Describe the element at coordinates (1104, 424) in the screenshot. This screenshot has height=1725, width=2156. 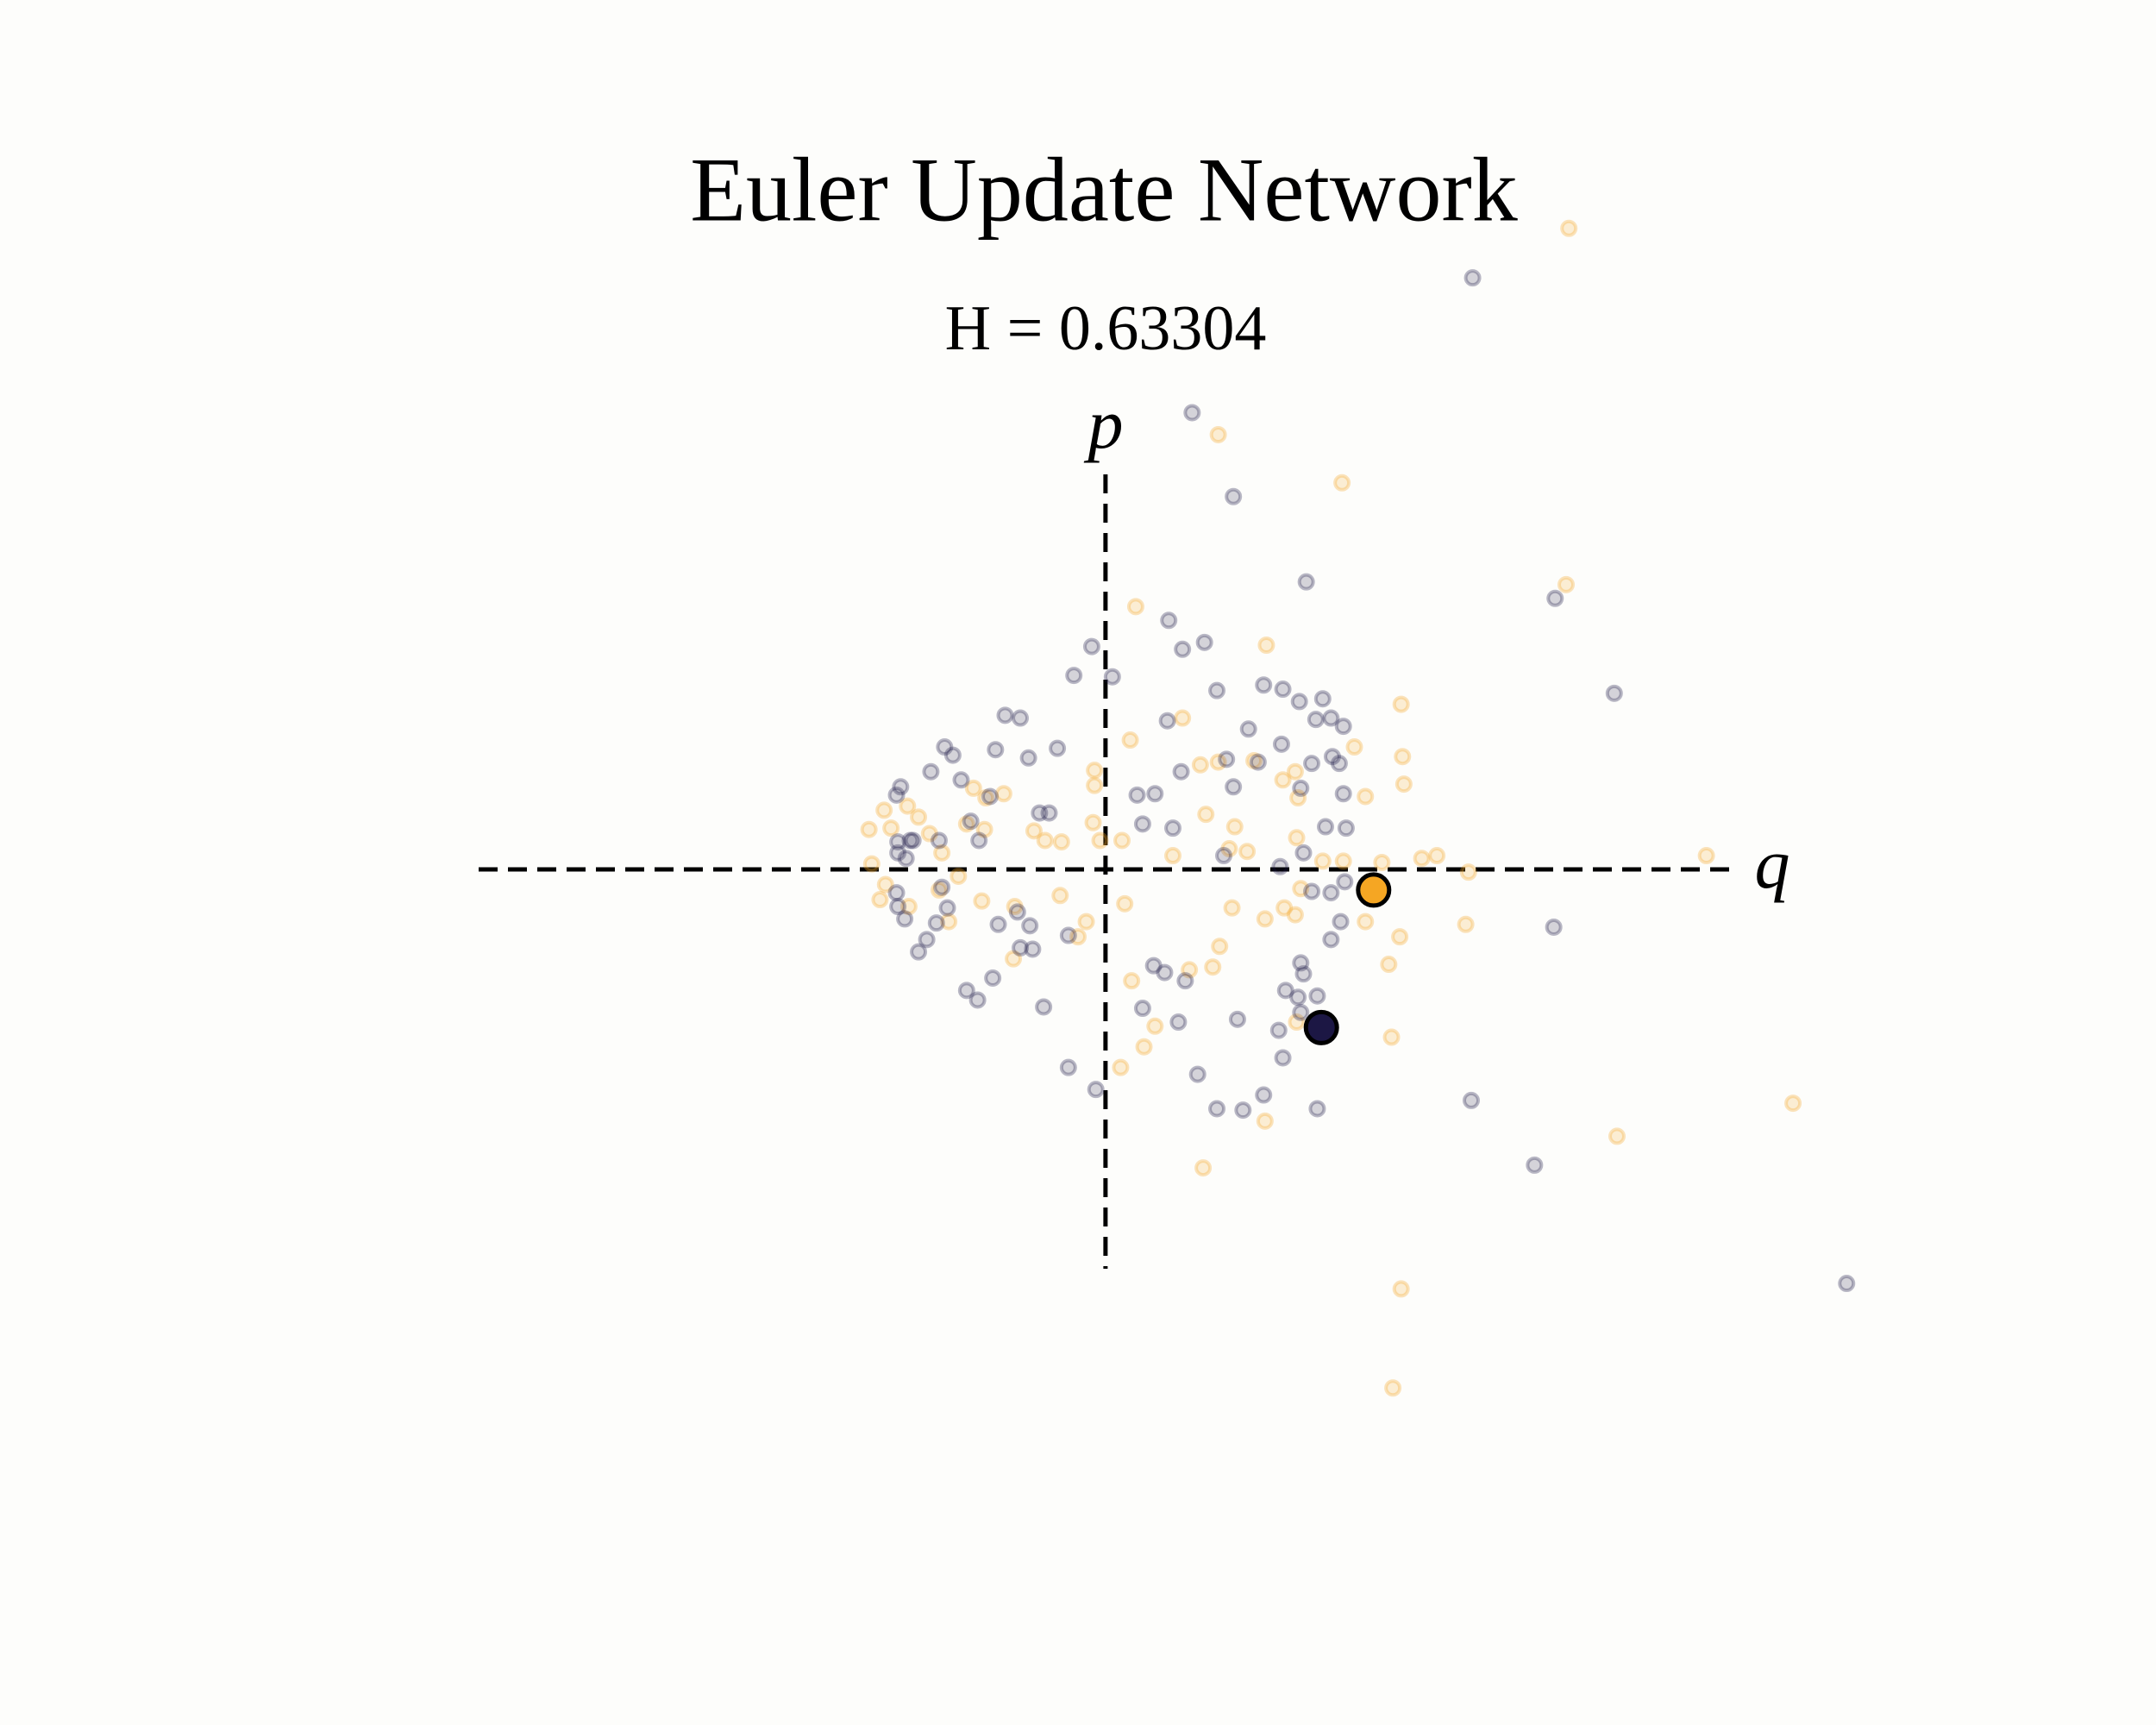
I see `y-axis-label: p` at that location.